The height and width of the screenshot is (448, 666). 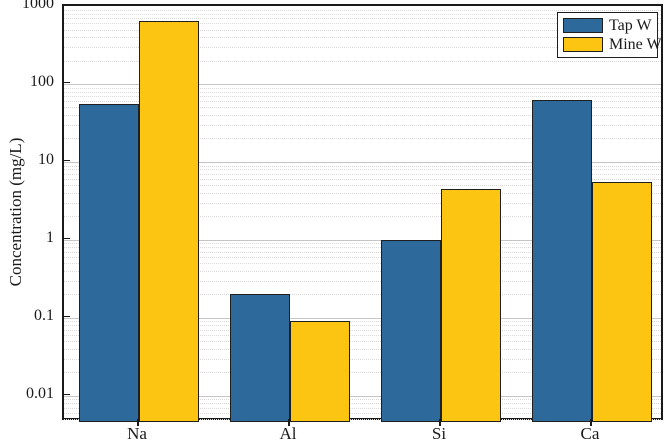 What do you see at coordinates (42, 81) in the screenshot?
I see `y-tick-label: 100` at bounding box center [42, 81].